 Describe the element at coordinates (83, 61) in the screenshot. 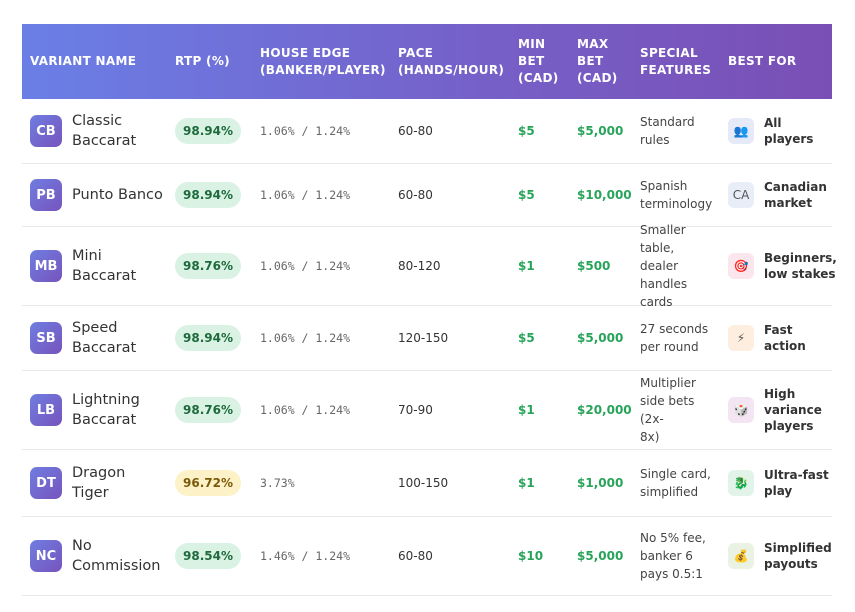

I see `header-variant-name: VARIANT NAME` at that location.